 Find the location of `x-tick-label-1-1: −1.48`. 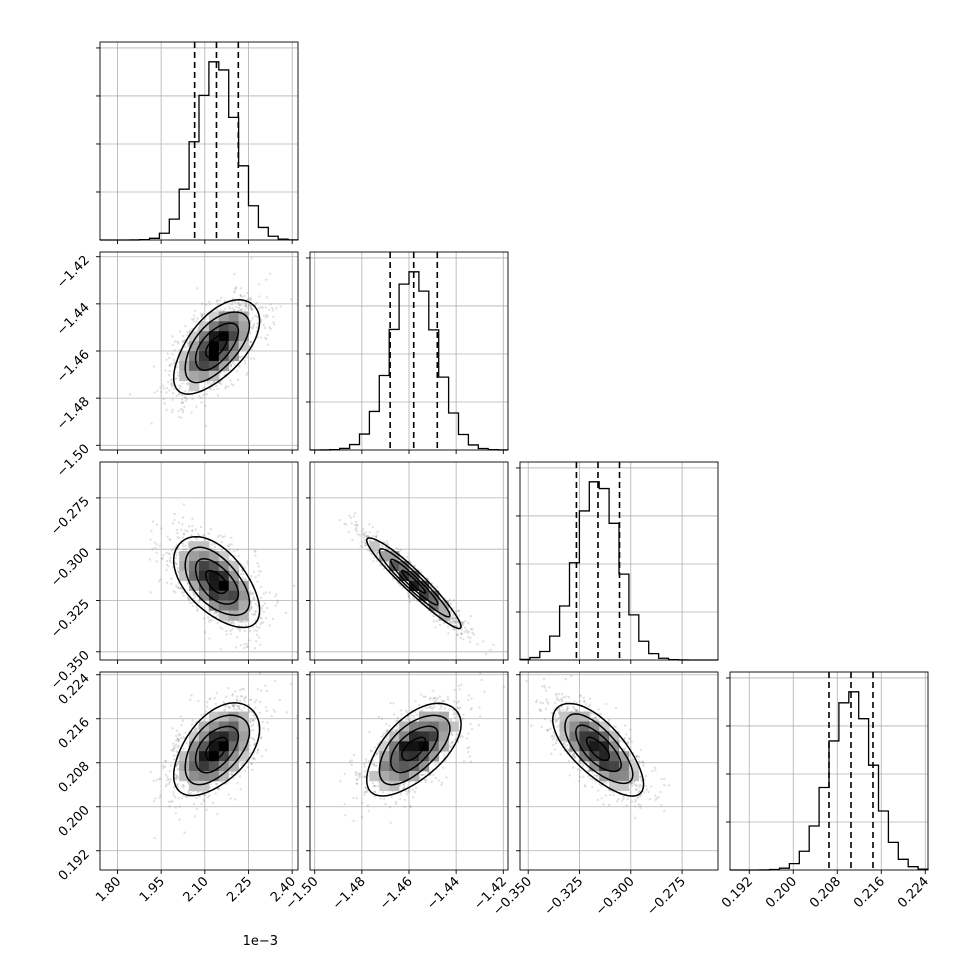

x-tick-label-1-1: −1.48 is located at coordinates (349, 893).